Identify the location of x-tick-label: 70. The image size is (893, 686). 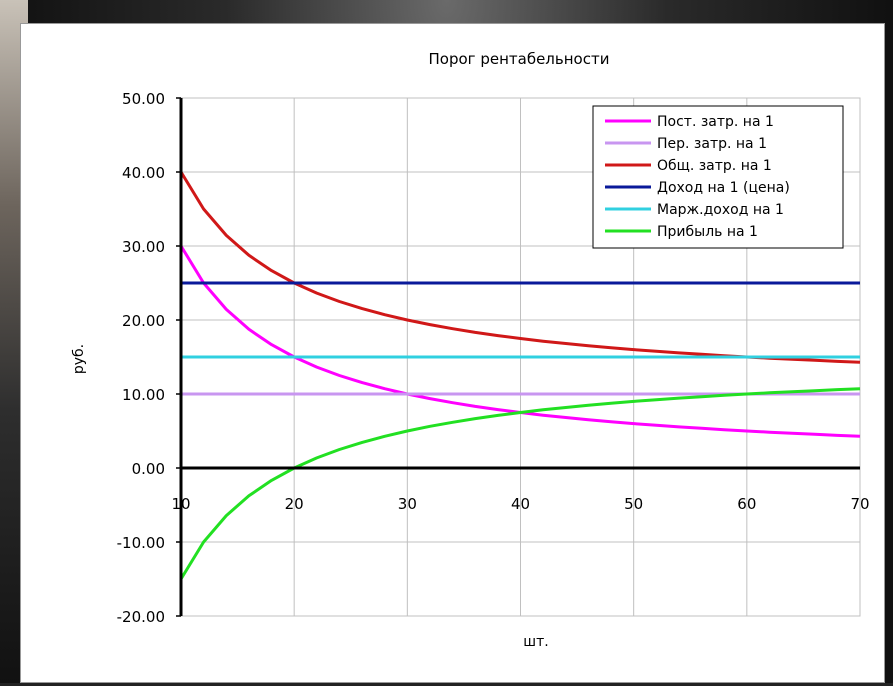
(859, 504).